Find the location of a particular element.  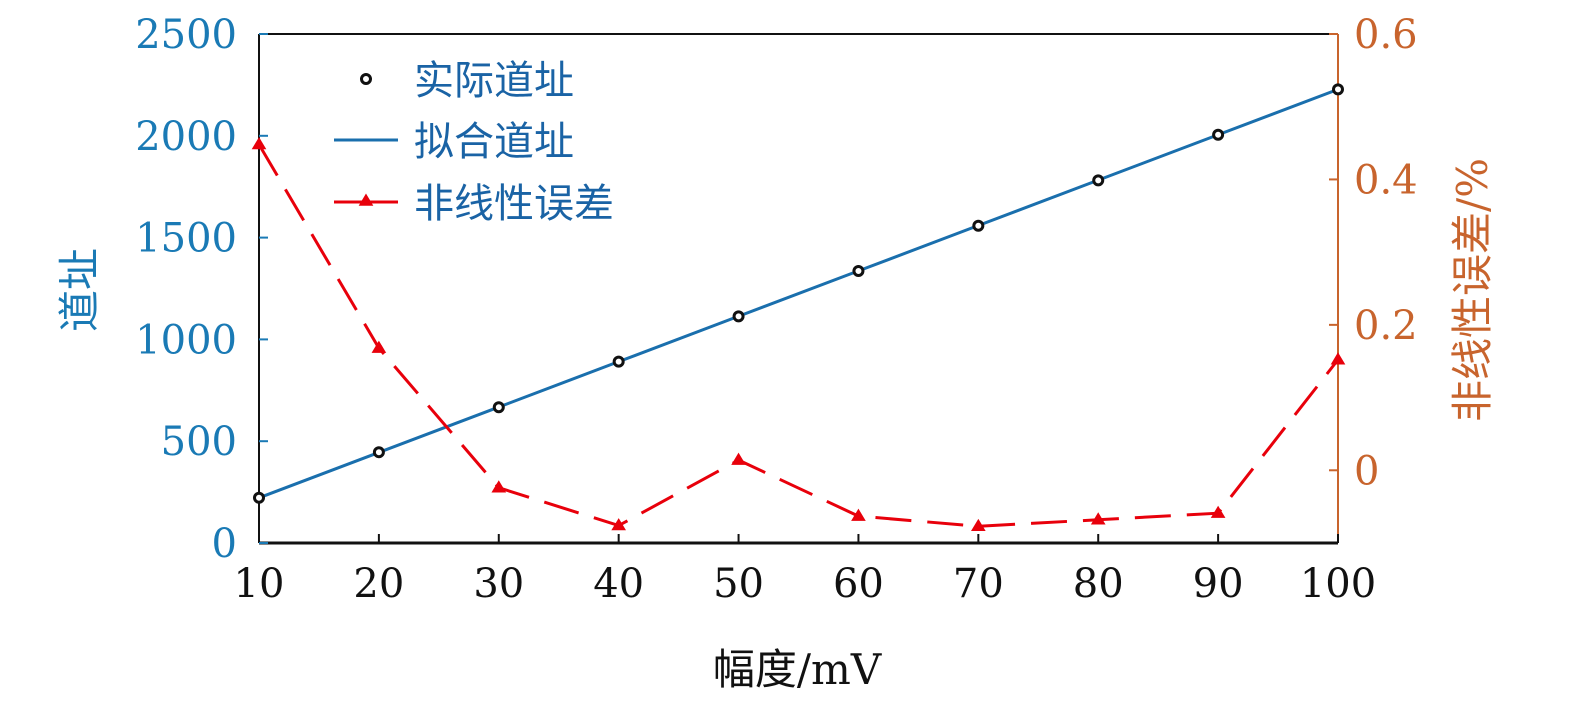

left-y-tick-label: 1500 is located at coordinates (186, 239).